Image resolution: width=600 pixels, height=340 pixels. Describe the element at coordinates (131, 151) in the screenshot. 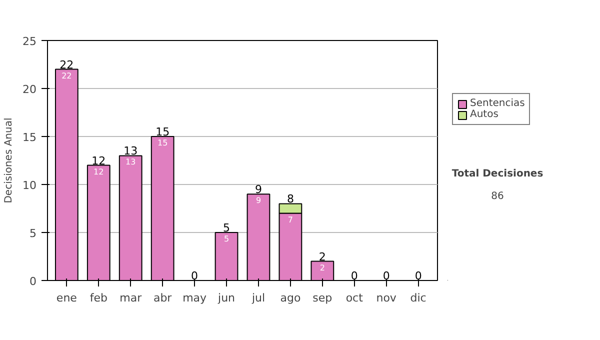

I see `total-label: 13` at that location.